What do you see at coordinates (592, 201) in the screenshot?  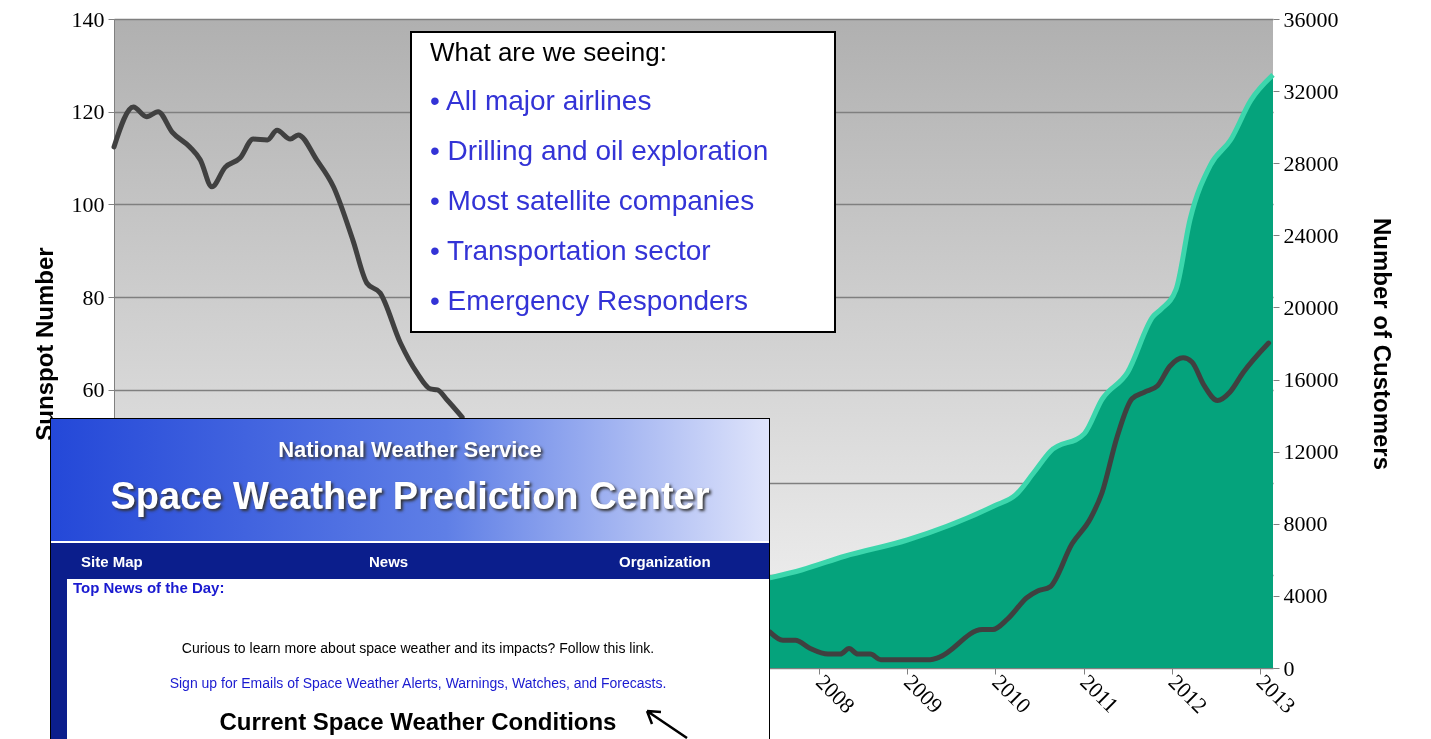 I see `annotation: • Most satellite companies` at bounding box center [592, 201].